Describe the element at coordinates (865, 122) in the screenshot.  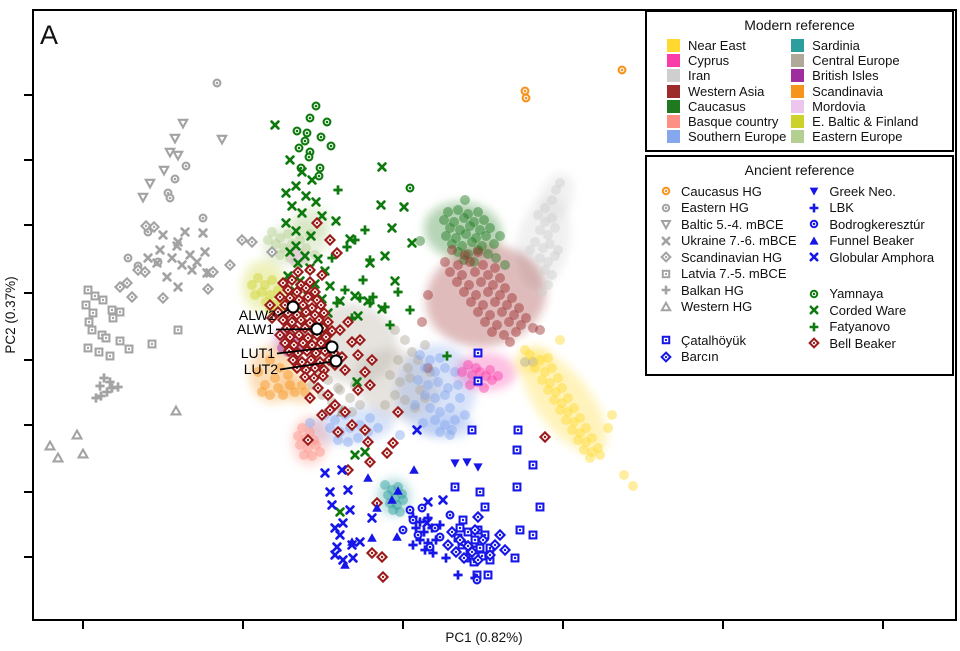
I see `legend-item-label: E. Baltic & Finland` at that location.